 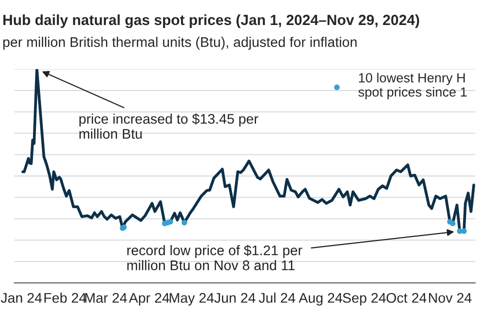 I want to click on x-tick-label: Nov 24, so click(x=450, y=297).